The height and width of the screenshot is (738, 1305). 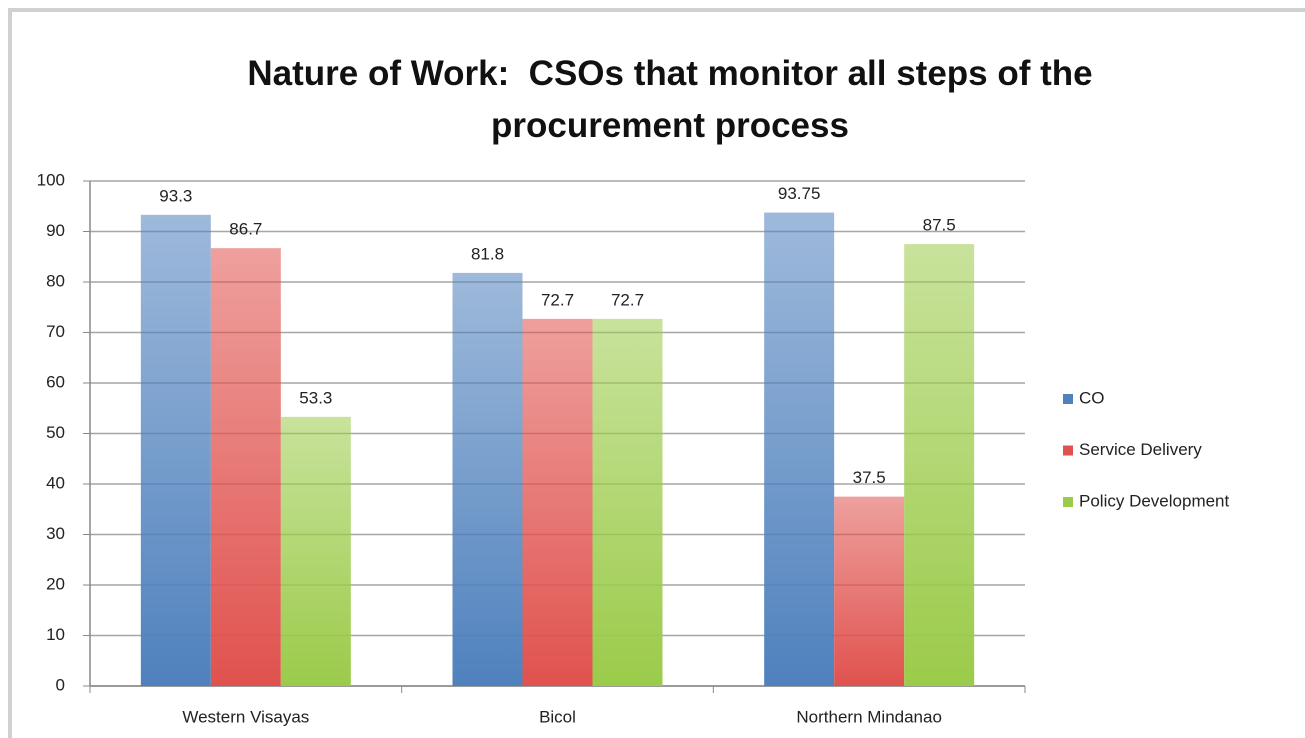 What do you see at coordinates (175, 195) in the screenshot?
I see `data-label: 93.3` at bounding box center [175, 195].